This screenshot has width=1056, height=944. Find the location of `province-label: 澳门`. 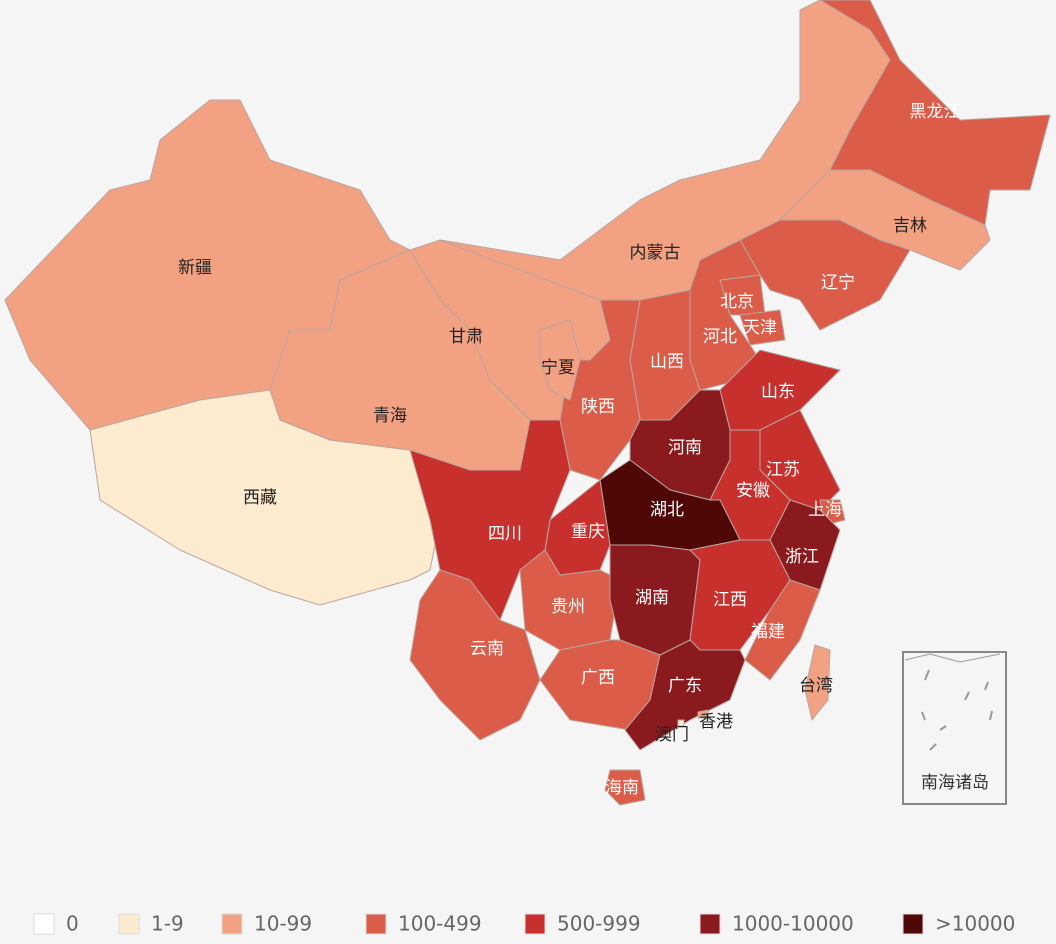

province-label: 澳门 is located at coordinates (672, 735).